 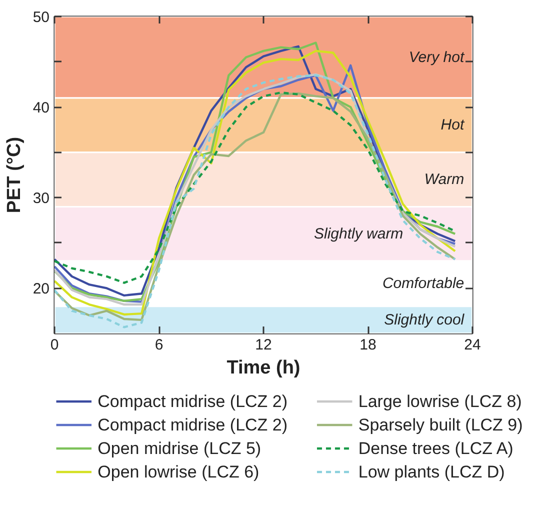 I want to click on y-tick-label: 50, so click(x=41, y=17).